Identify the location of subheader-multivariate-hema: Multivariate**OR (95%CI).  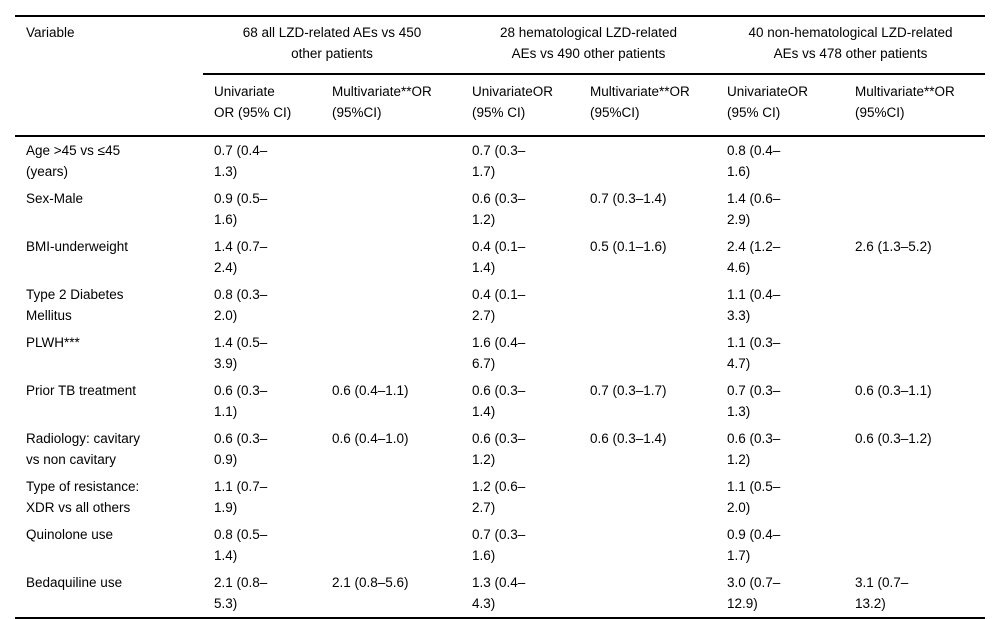
(648, 105).